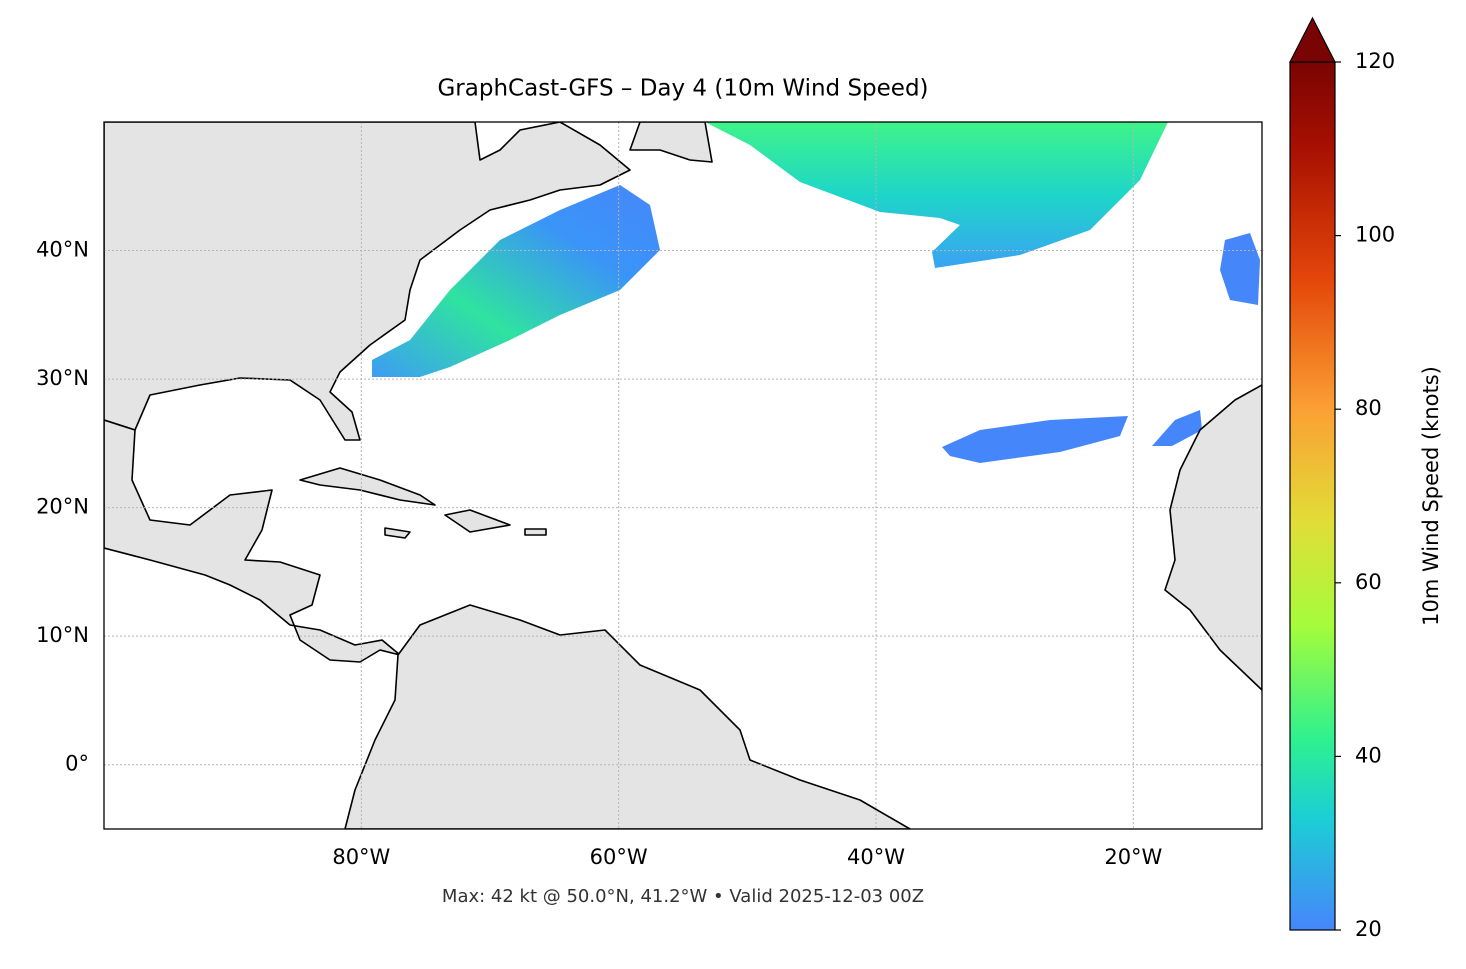 The width and height of the screenshot is (1466, 969). Describe the element at coordinates (62, 378) in the screenshot. I see `y-tick-label: 30°N` at that location.